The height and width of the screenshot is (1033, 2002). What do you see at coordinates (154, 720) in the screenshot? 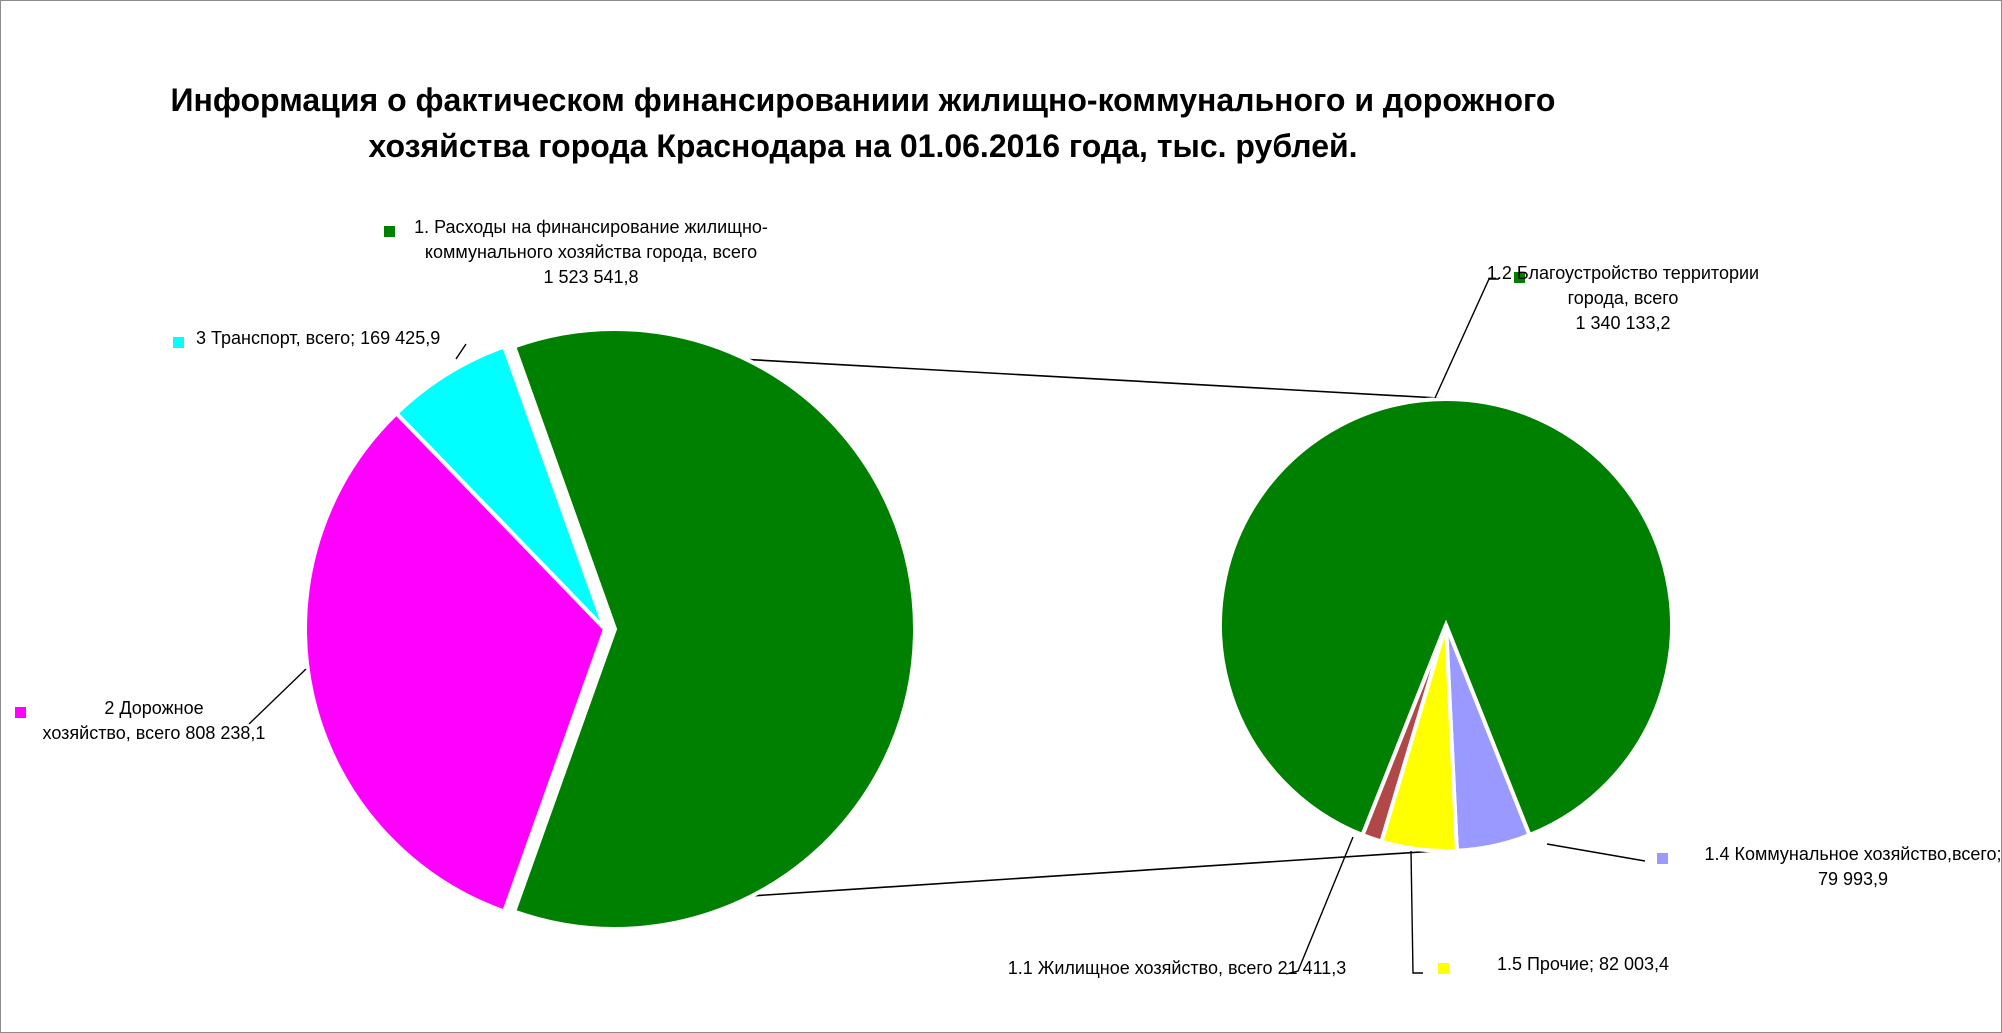
I see `data-label-road: 2 Дорожное хозяйство, всего 808 238,1` at bounding box center [154, 720].